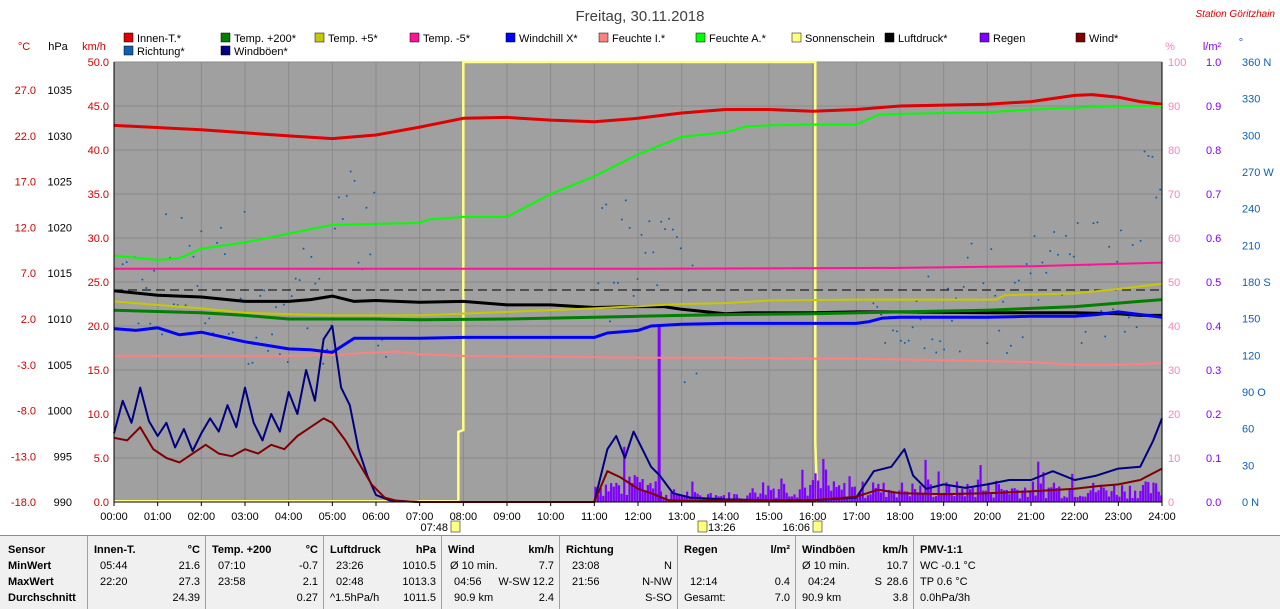 Image resolution: width=1280 pixels, height=609 pixels. I want to click on hpa-tick-label: 1005, so click(60, 366).